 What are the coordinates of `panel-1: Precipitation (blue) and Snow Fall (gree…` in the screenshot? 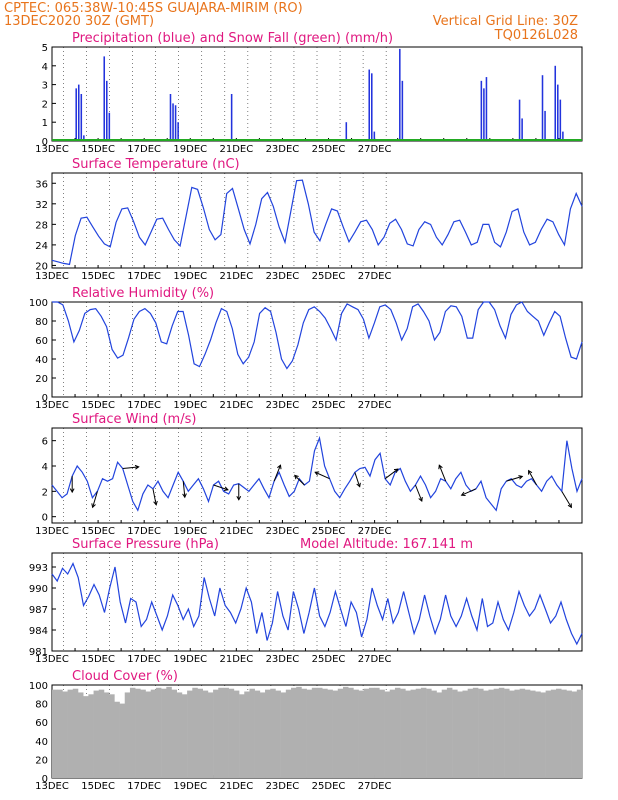 It's located at (309, 93).